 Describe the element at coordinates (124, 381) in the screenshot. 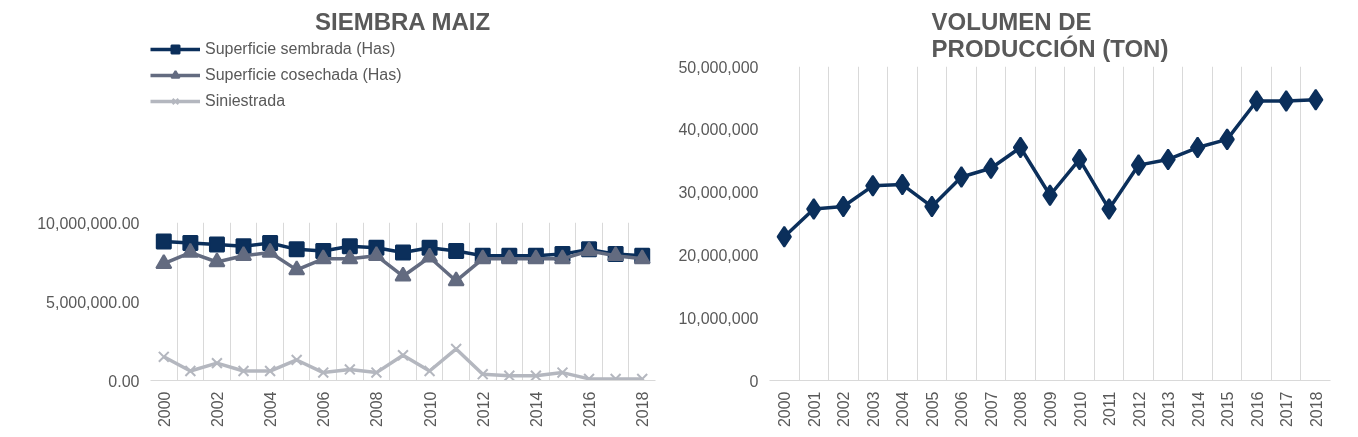

I see `y-tick-label: 0.00` at that location.